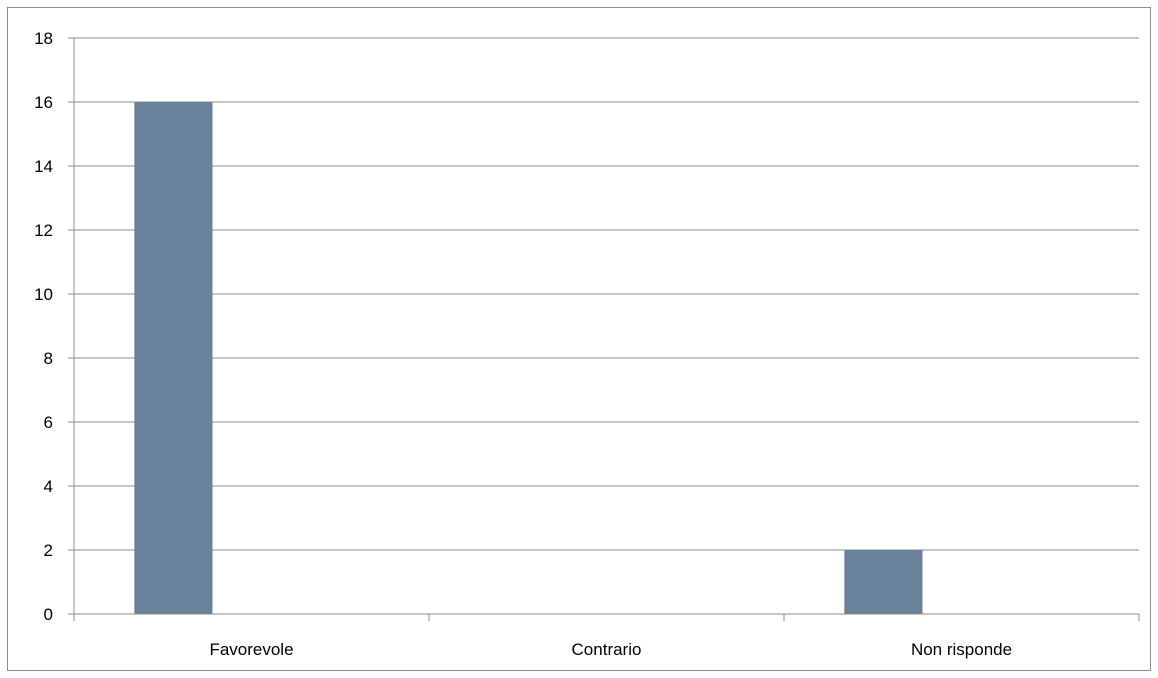 This screenshot has height=678, width=1158. I want to click on bar-non-risponde, so click(883, 582).